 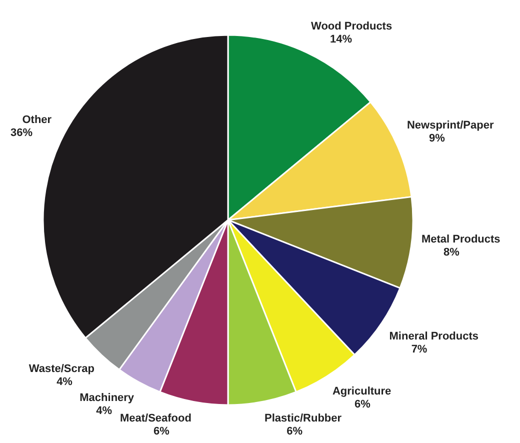 What do you see at coordinates (107, 398) in the screenshot?
I see `slice-label: Machinery` at bounding box center [107, 398].